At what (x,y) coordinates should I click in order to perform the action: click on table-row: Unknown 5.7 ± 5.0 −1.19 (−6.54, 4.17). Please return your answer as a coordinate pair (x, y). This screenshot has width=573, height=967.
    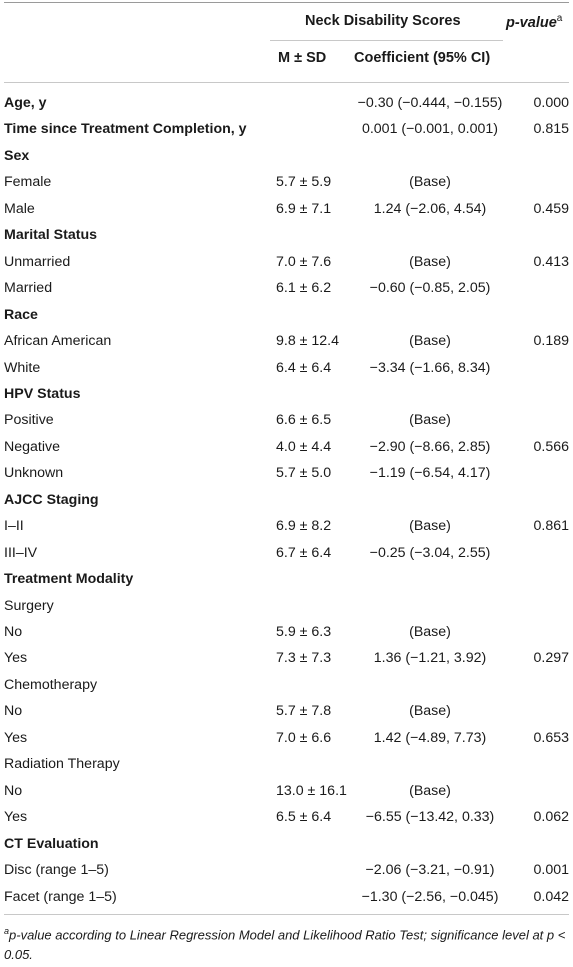
    Looking at the image, I should click on (286, 473).